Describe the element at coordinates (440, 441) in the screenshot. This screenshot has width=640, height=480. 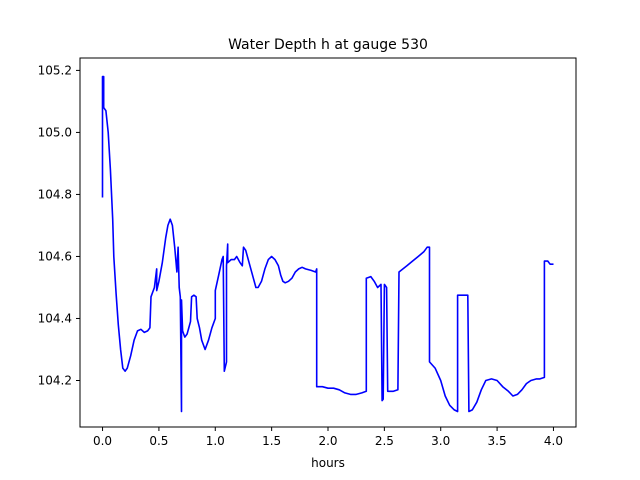
I see `x-tick-label: 3.0` at that location.